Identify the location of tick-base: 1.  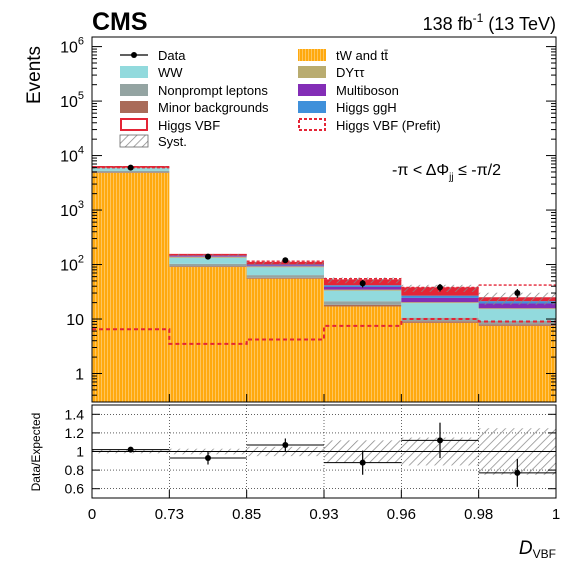
(79, 375).